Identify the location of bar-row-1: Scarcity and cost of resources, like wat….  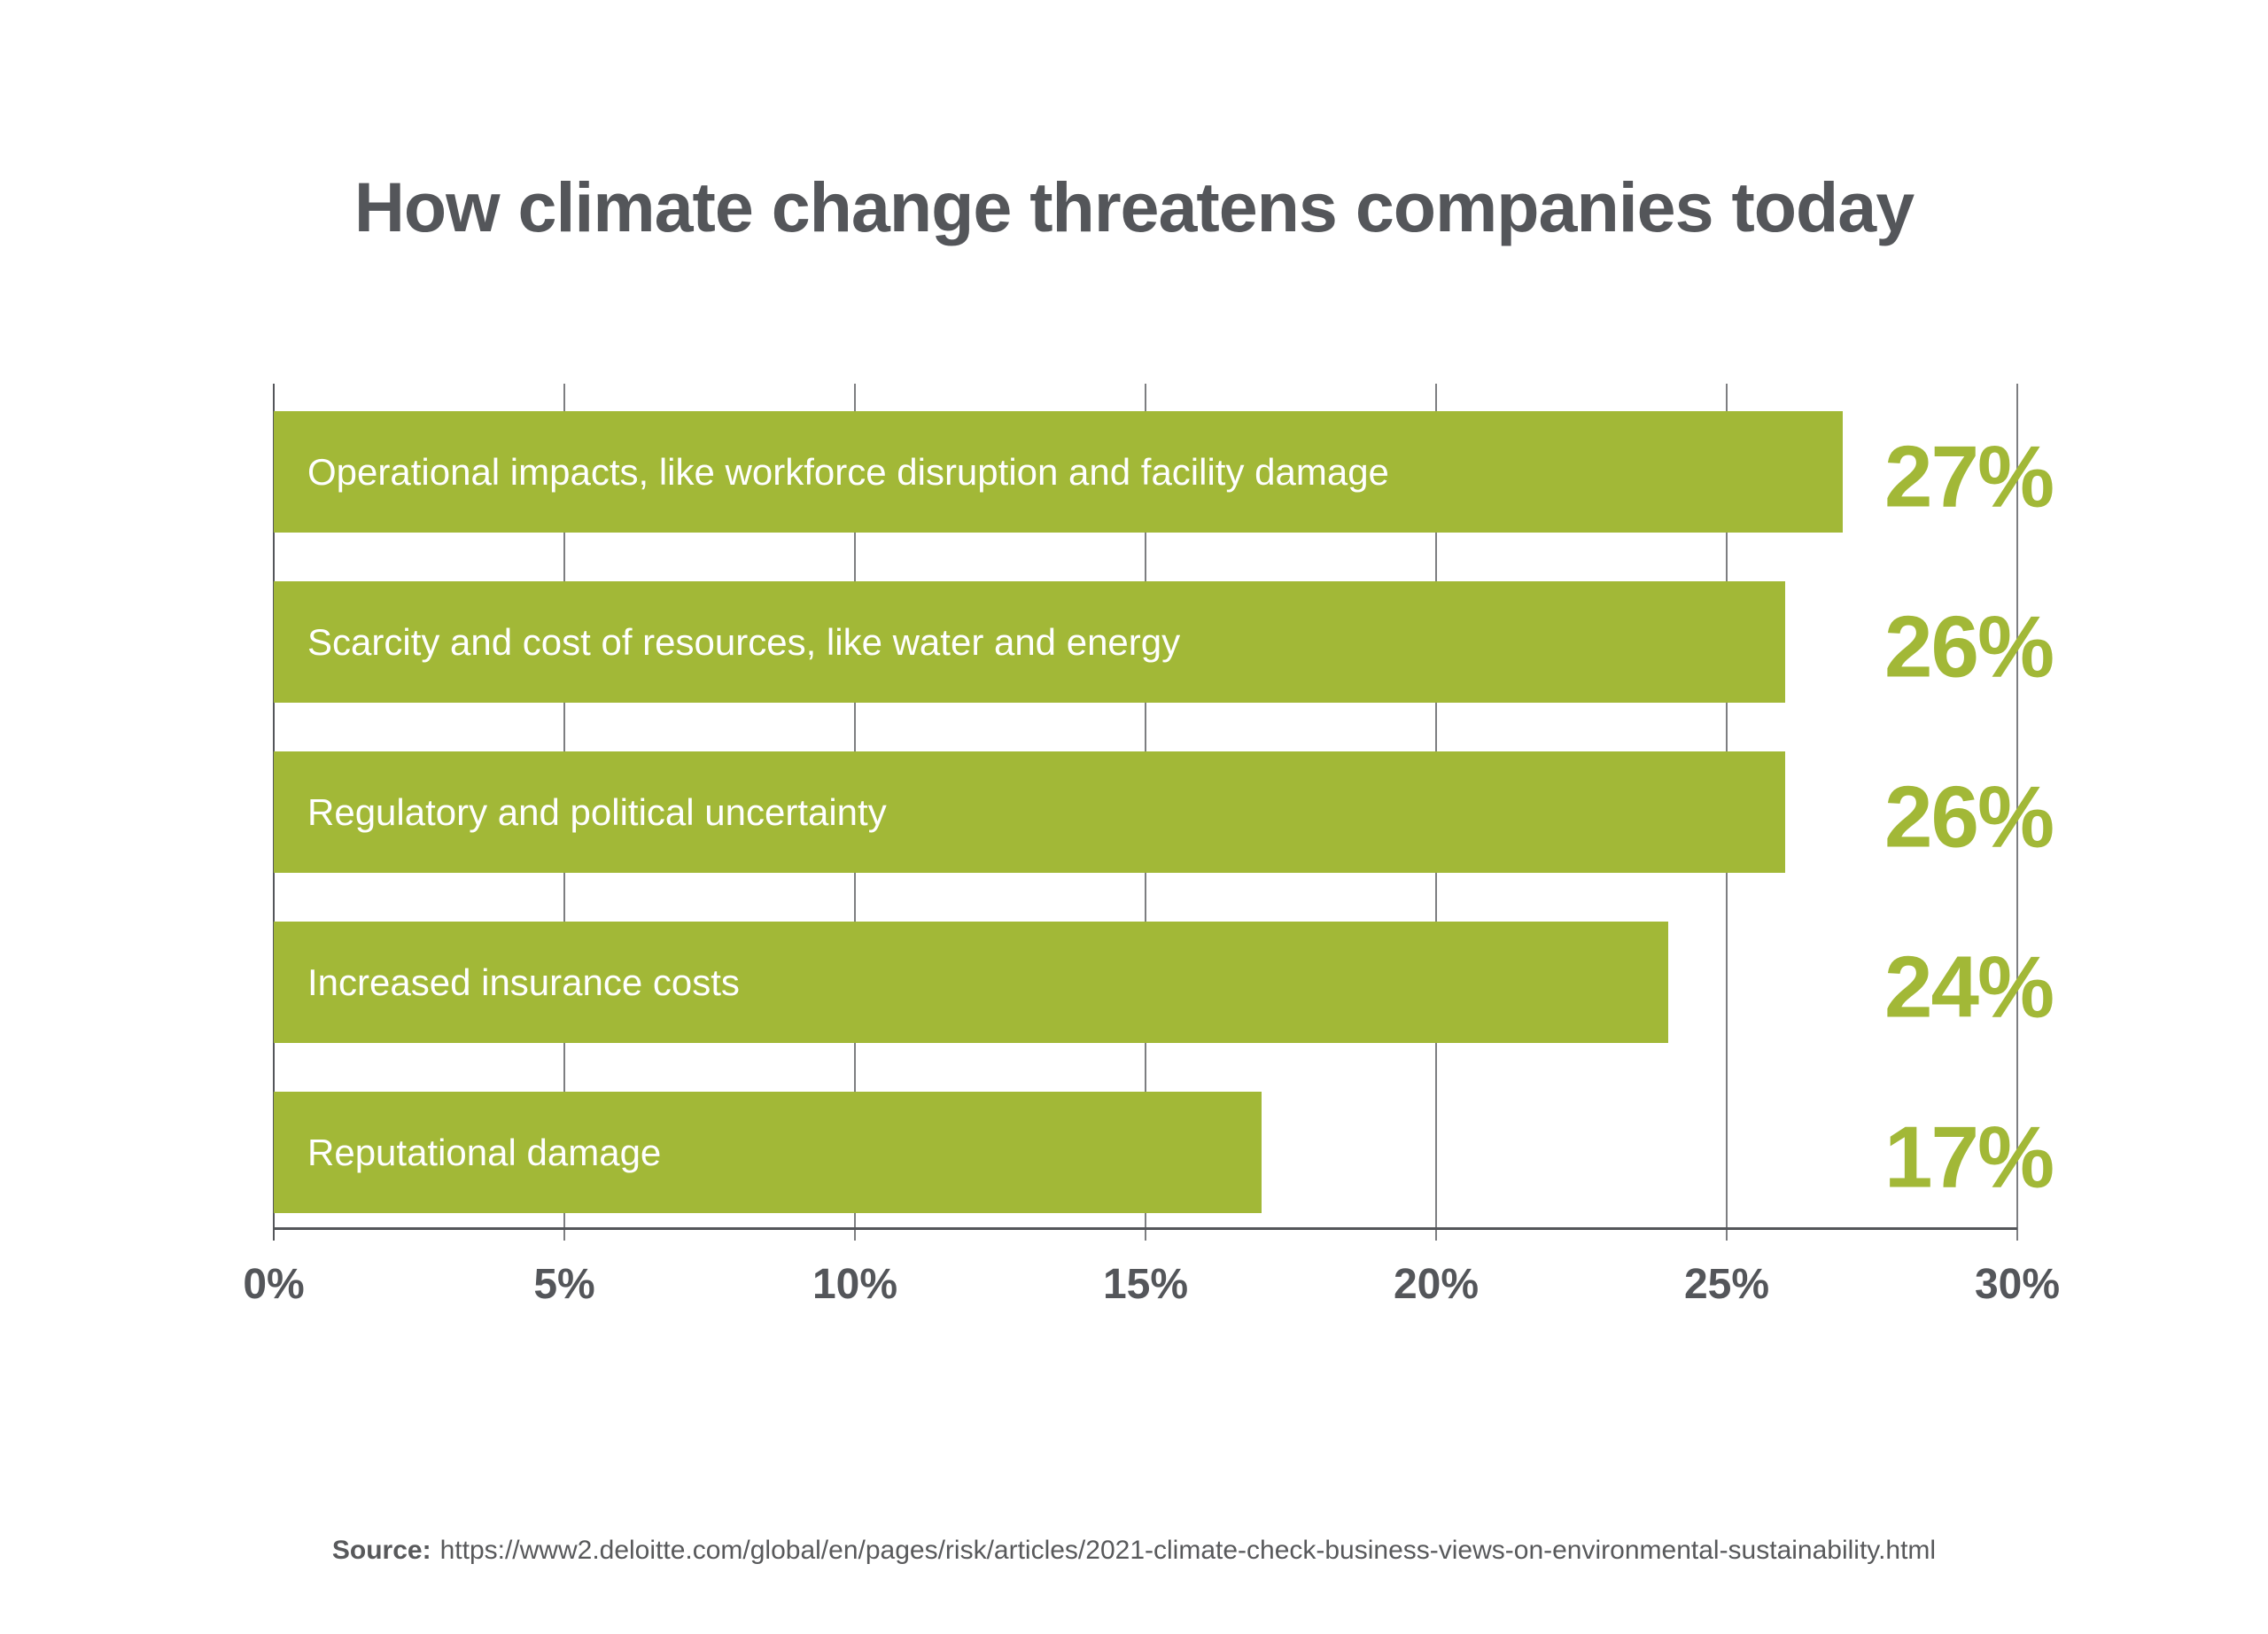
(1029, 642).